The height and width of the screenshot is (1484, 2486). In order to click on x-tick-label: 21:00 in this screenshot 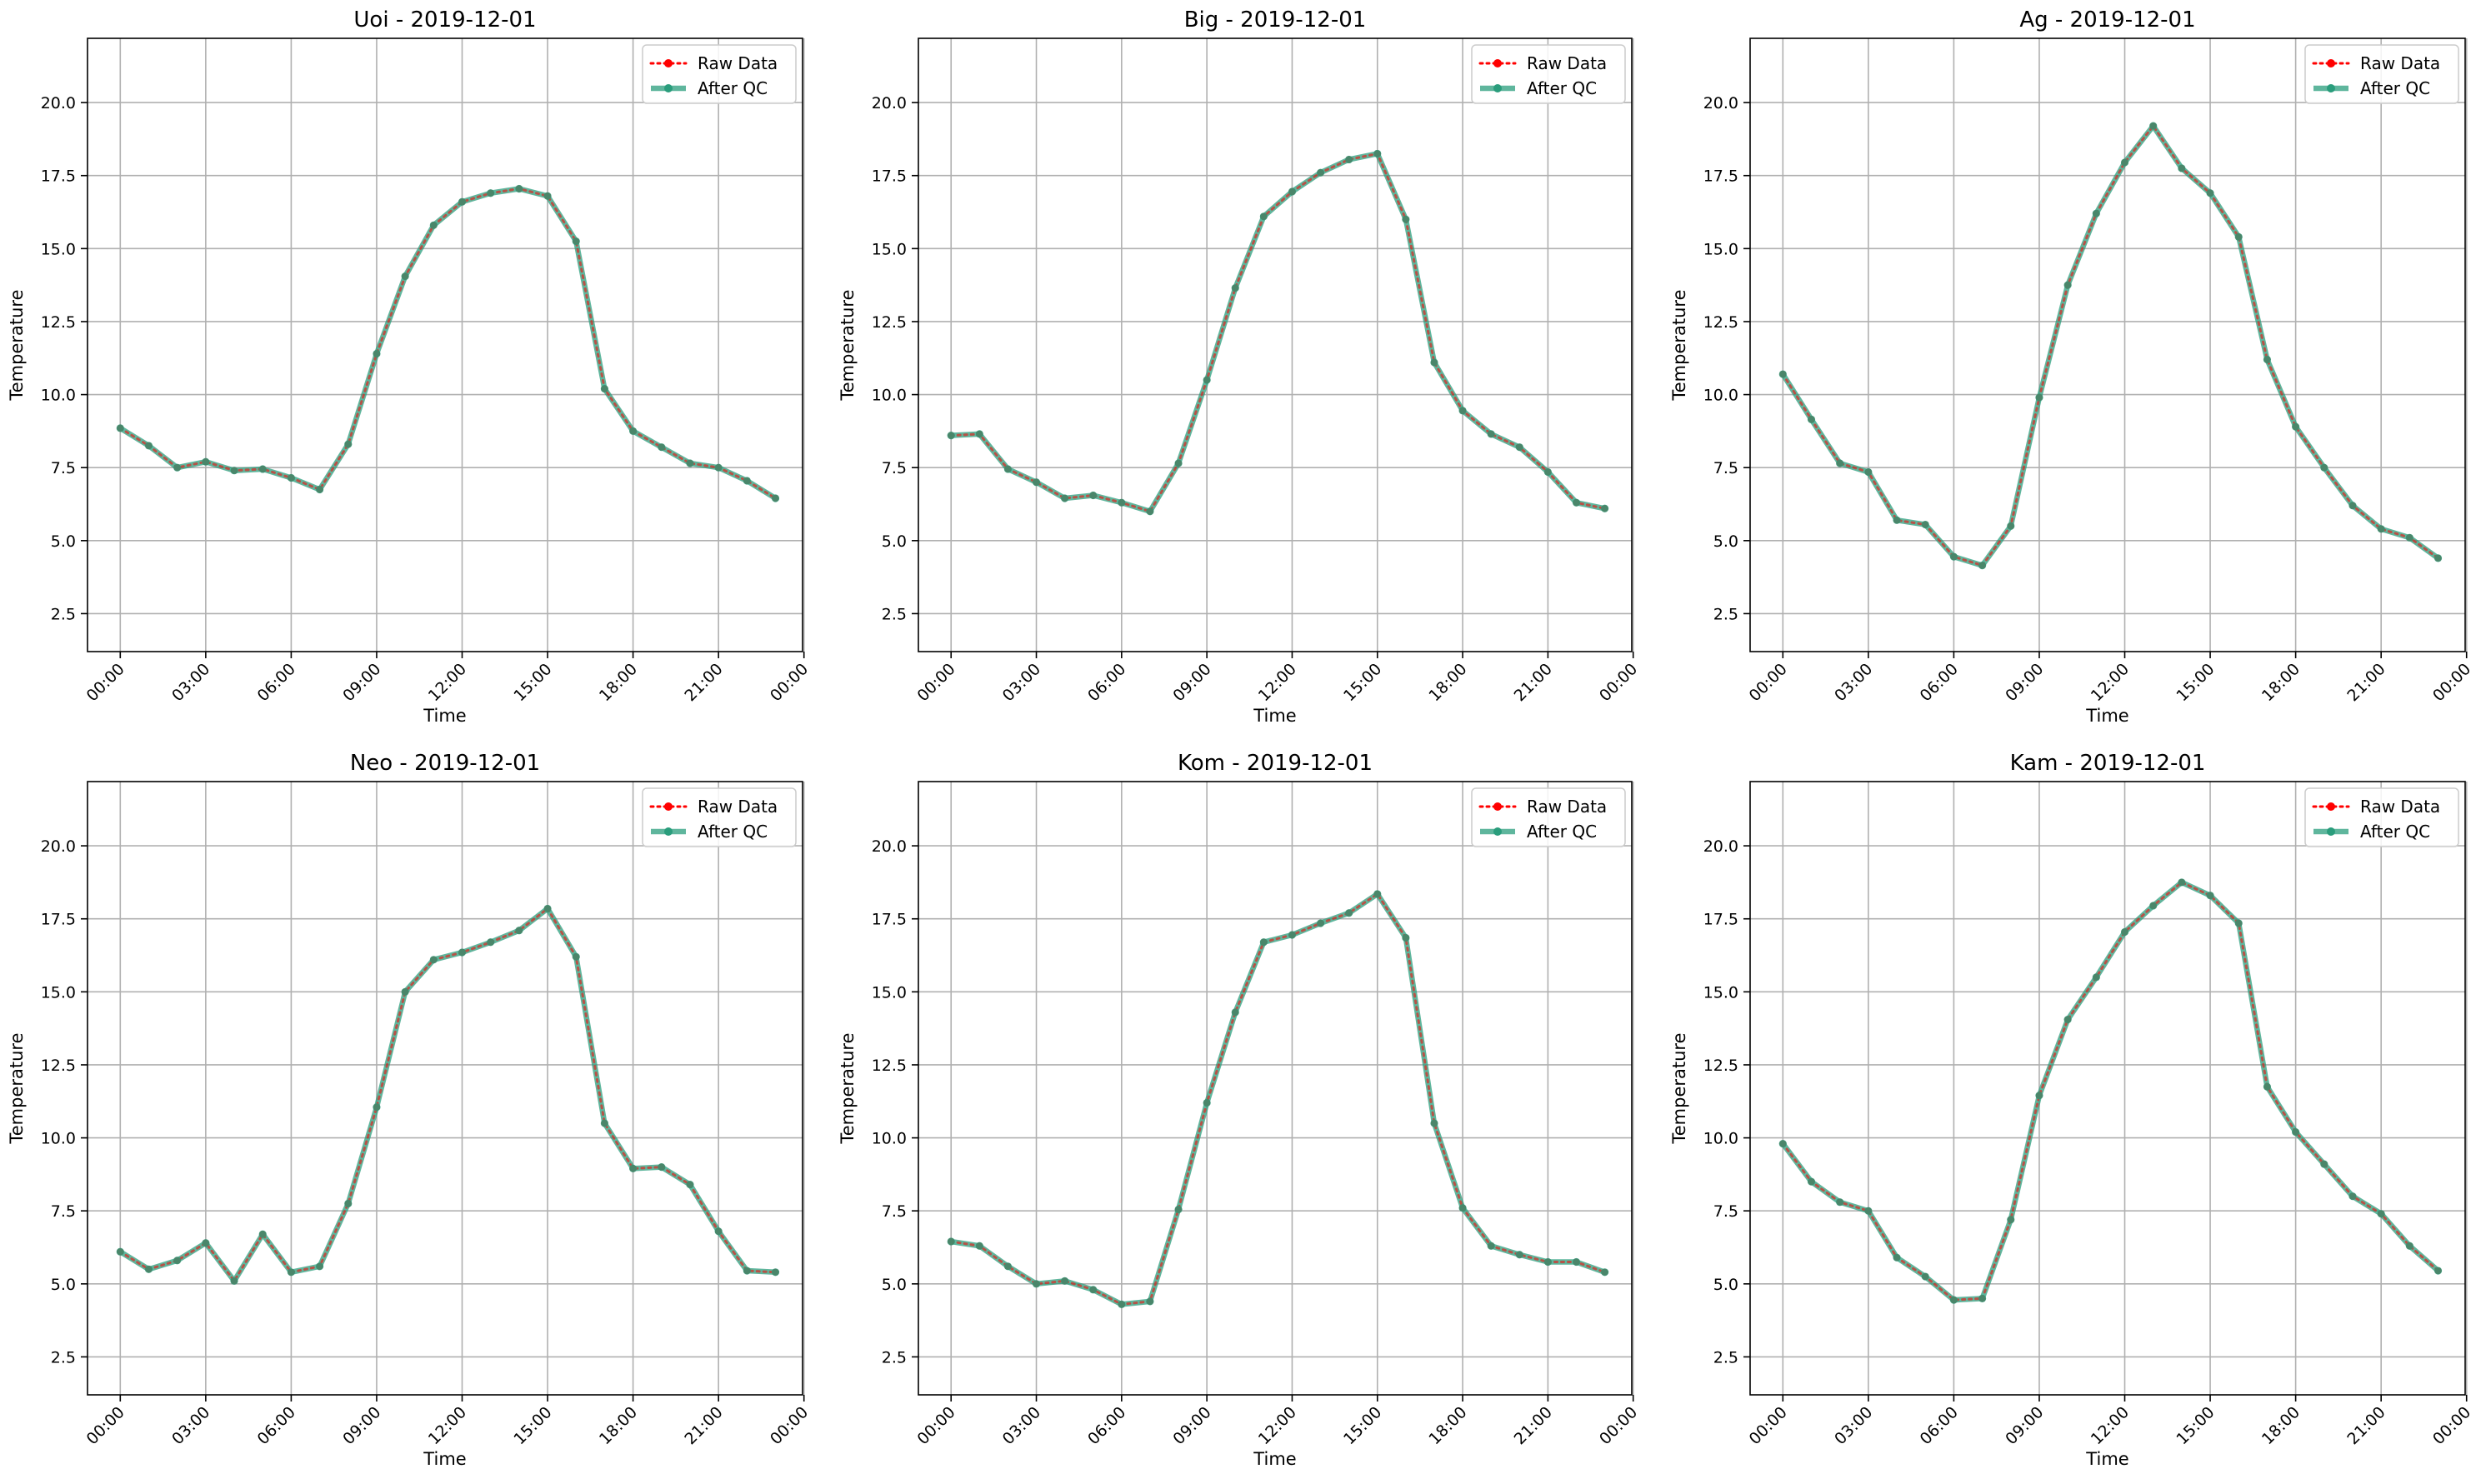, I will do `click(703, 682)`.